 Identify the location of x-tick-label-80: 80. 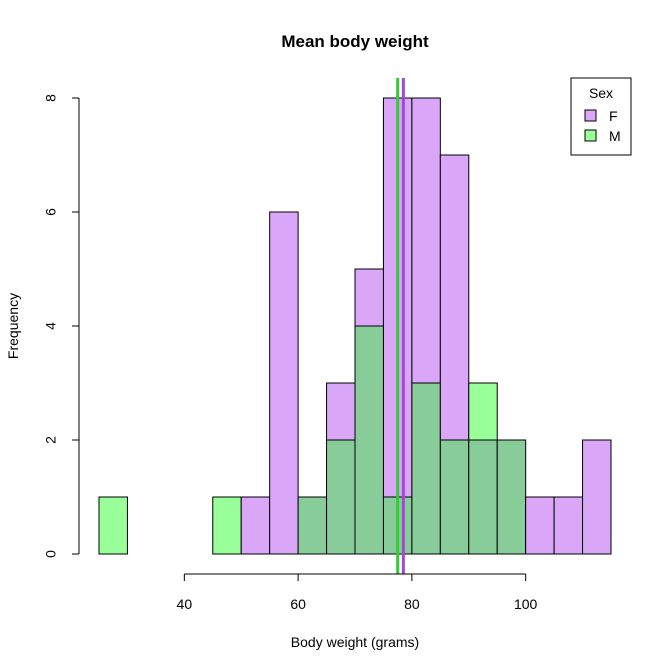
(412, 604).